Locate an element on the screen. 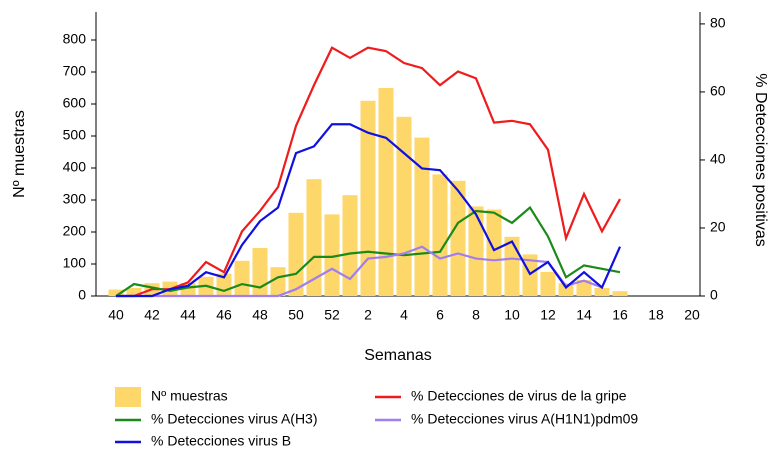 Image resolution: width=768 pixels, height=451 pixels. x-tick-label: 40 is located at coordinates (116, 315).